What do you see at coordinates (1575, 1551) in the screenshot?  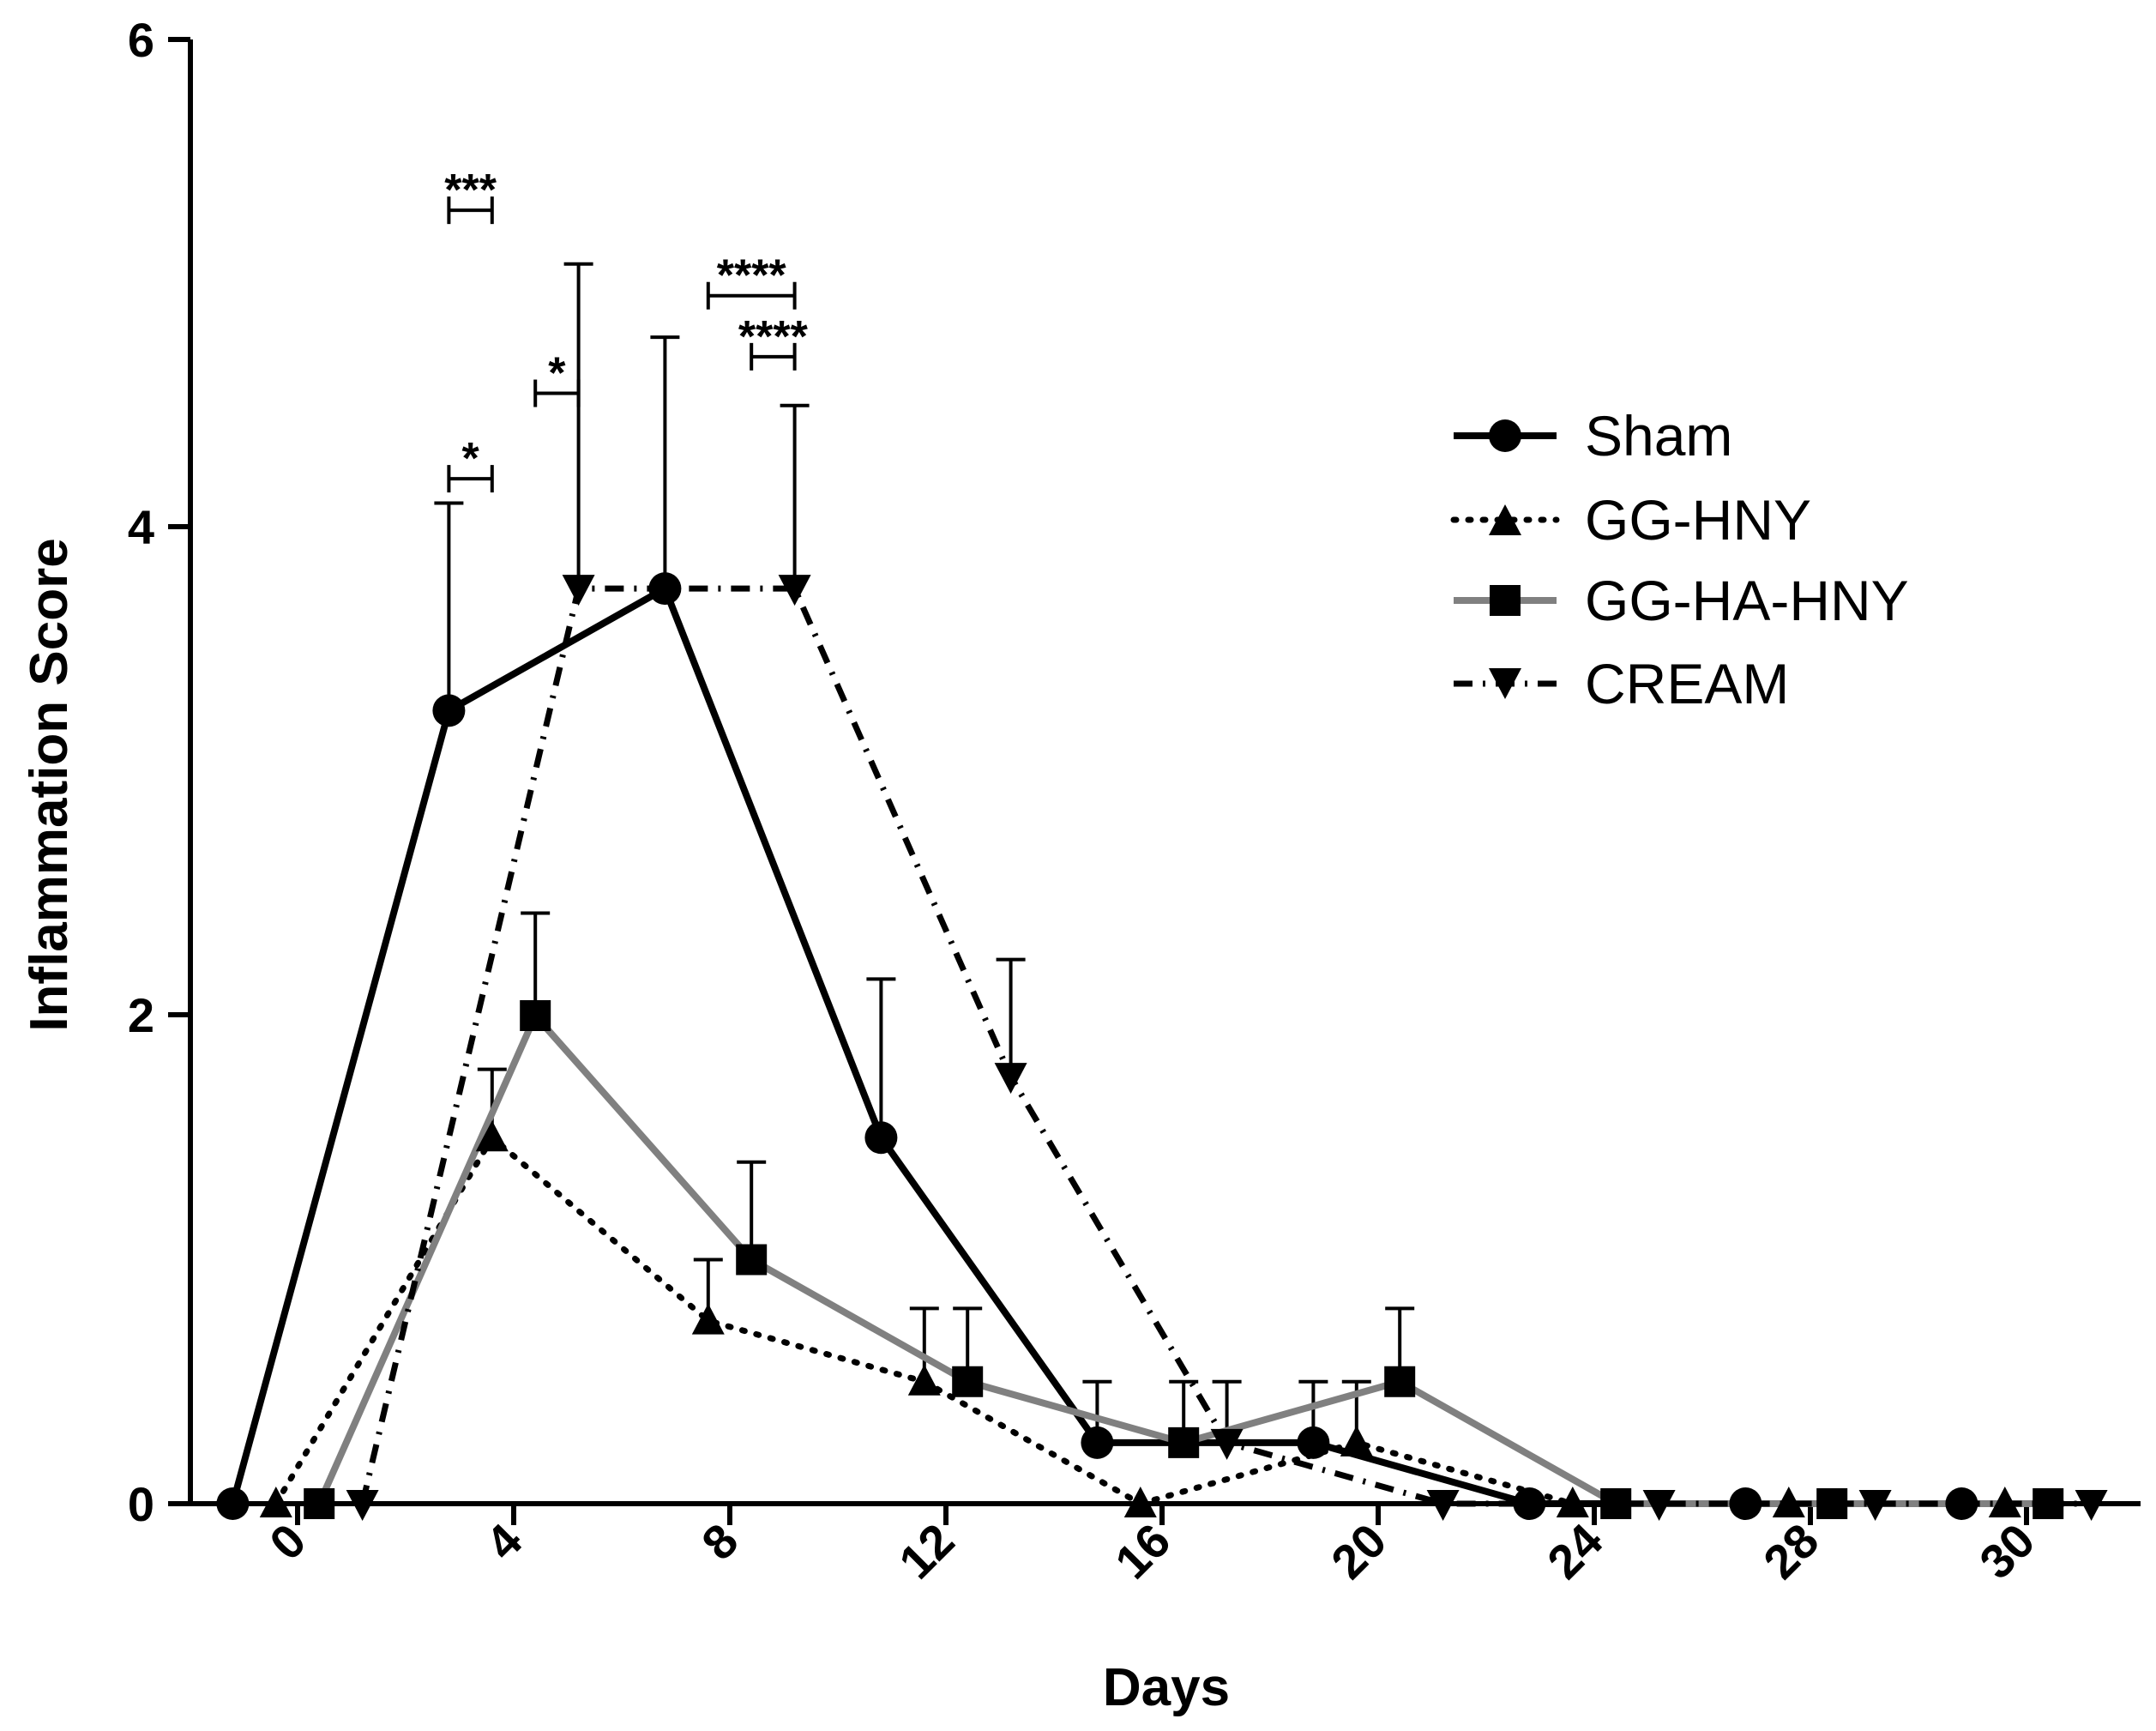 I see `x-tick-label: 24` at bounding box center [1575, 1551].